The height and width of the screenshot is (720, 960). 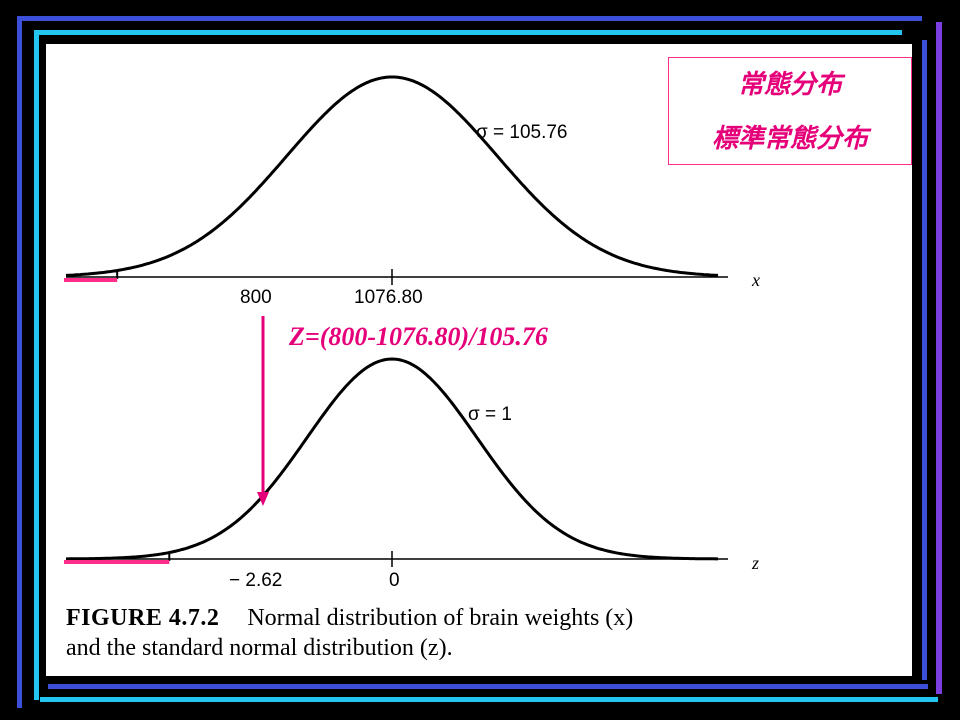 I want to click on callout-normal-distribution: 常態分布, so click(x=789, y=85).